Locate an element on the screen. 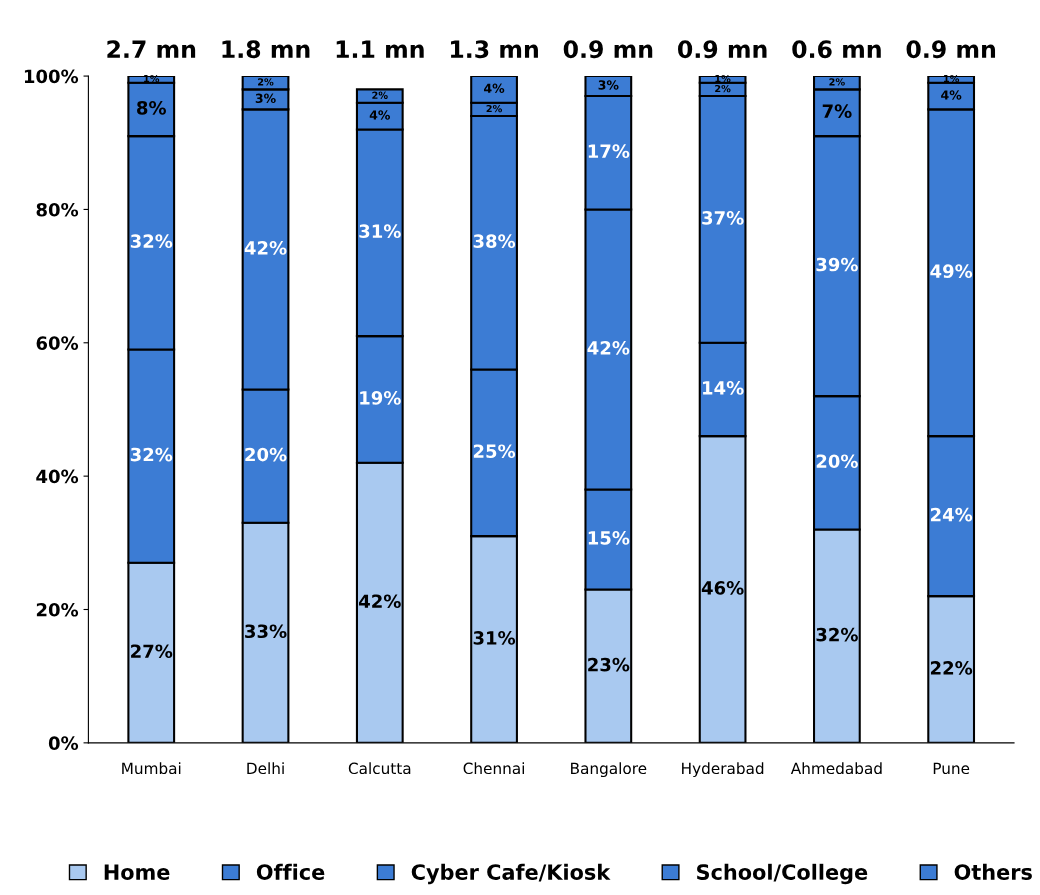 The height and width of the screenshot is (895, 1040). legend-label: Cyber Cafe/Kiosk is located at coordinates (511, 874).